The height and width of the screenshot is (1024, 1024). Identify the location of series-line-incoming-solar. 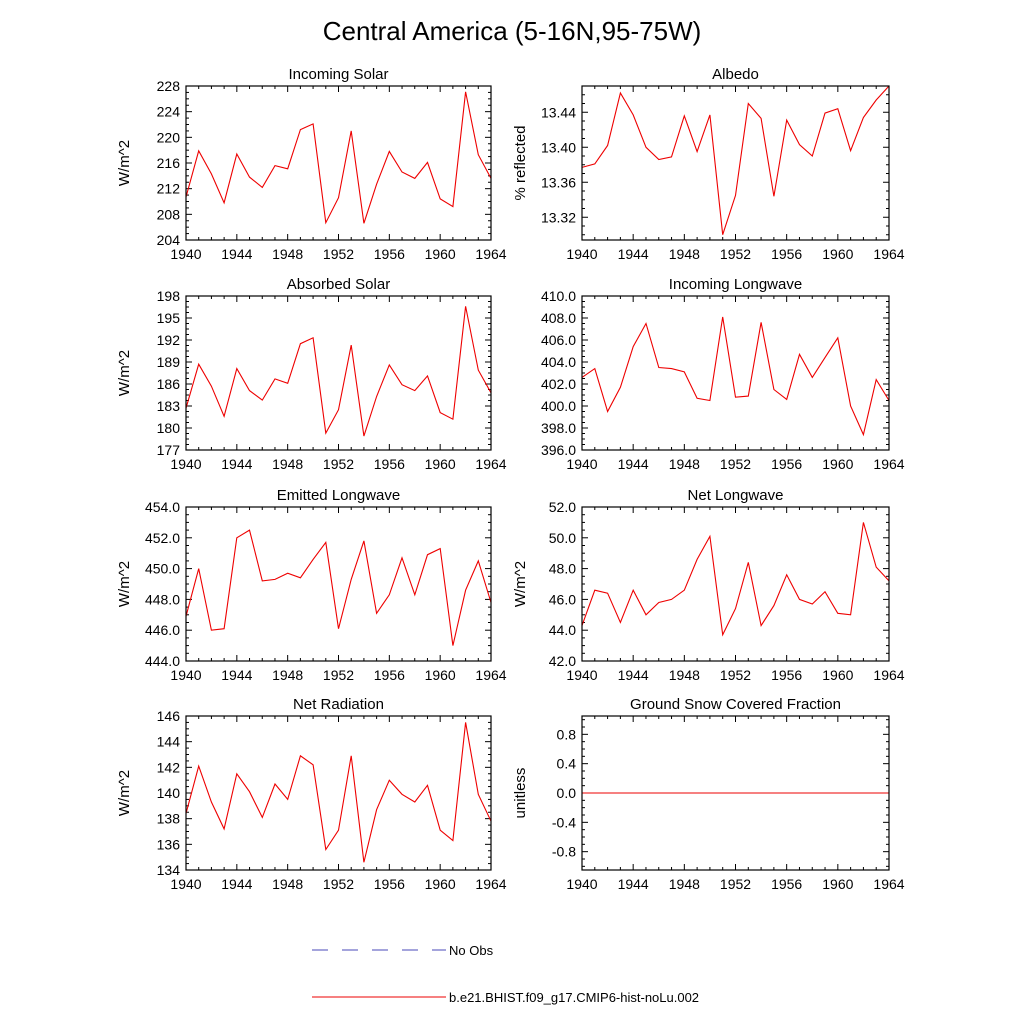
(338, 158).